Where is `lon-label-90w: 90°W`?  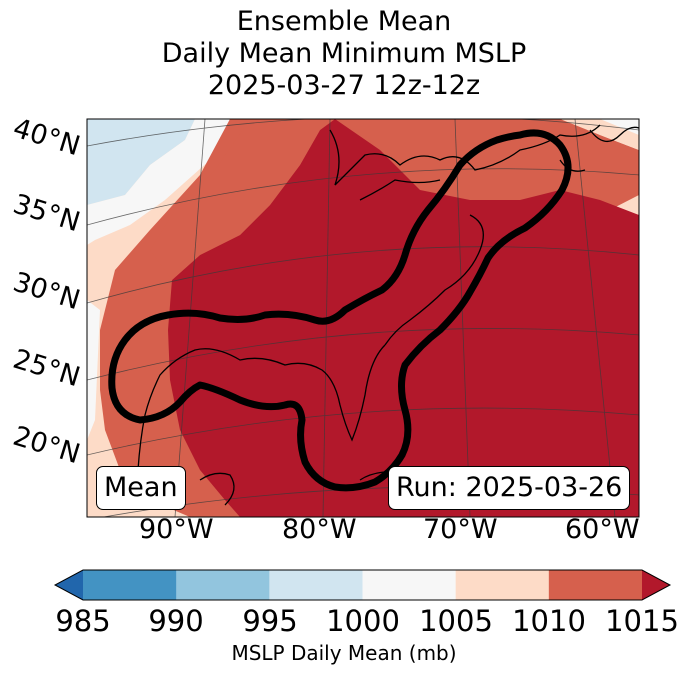 lon-label-90w: 90°W is located at coordinates (176, 529).